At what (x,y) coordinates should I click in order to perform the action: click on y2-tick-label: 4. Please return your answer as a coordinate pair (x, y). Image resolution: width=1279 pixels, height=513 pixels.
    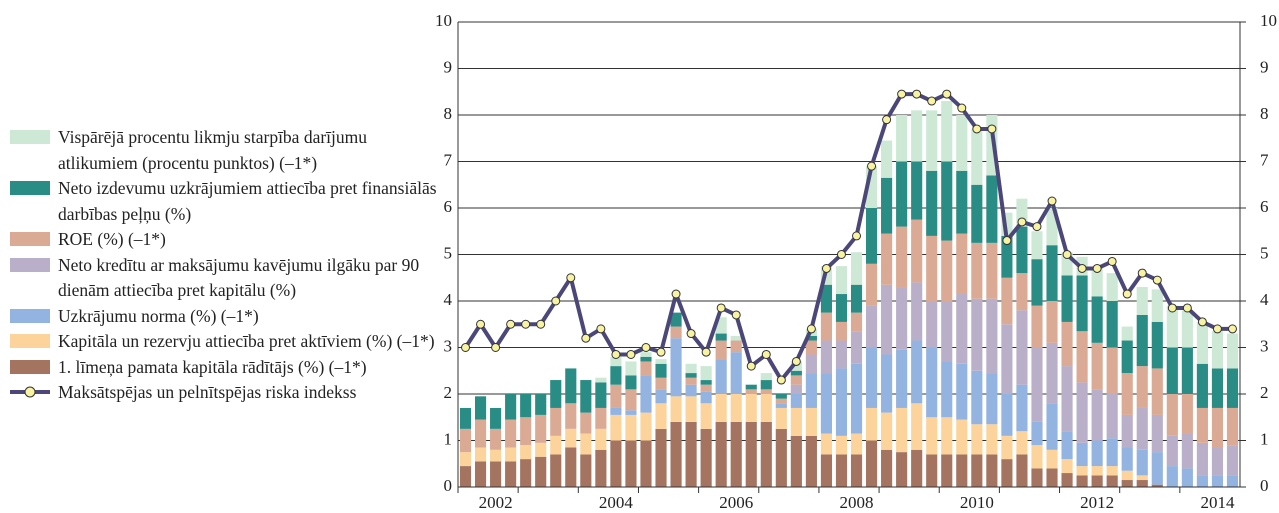
    Looking at the image, I should click on (1264, 299).